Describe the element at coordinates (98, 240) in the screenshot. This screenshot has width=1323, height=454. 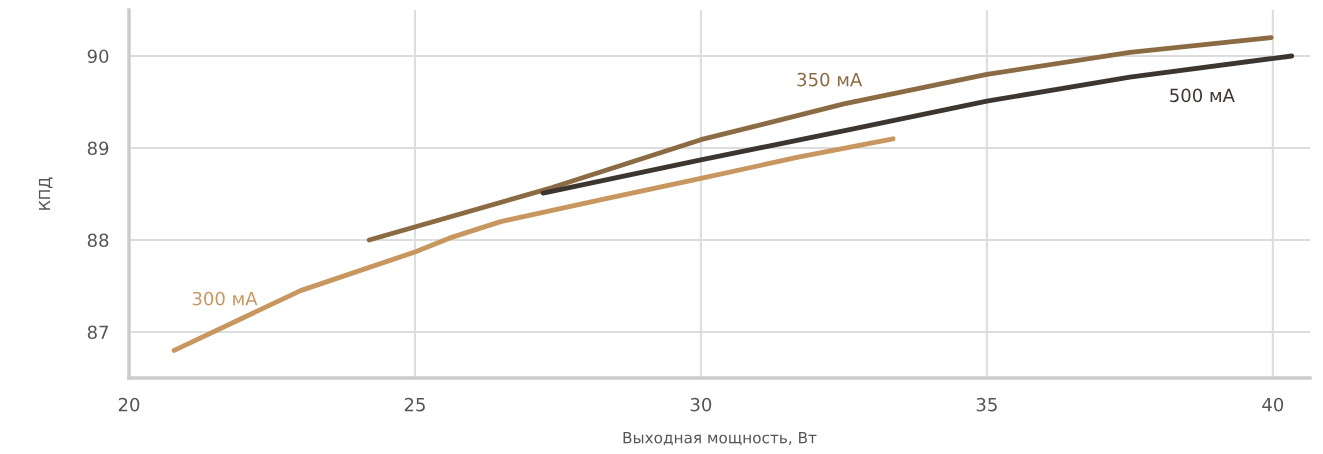
I see `y-tick-label: 88` at that location.